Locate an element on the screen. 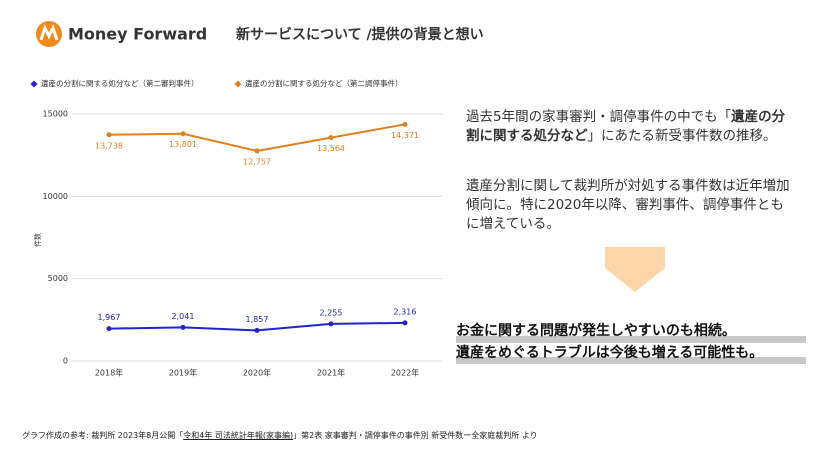 This screenshot has width=821, height=460. x-tick-label: 2020年 is located at coordinates (257, 373).